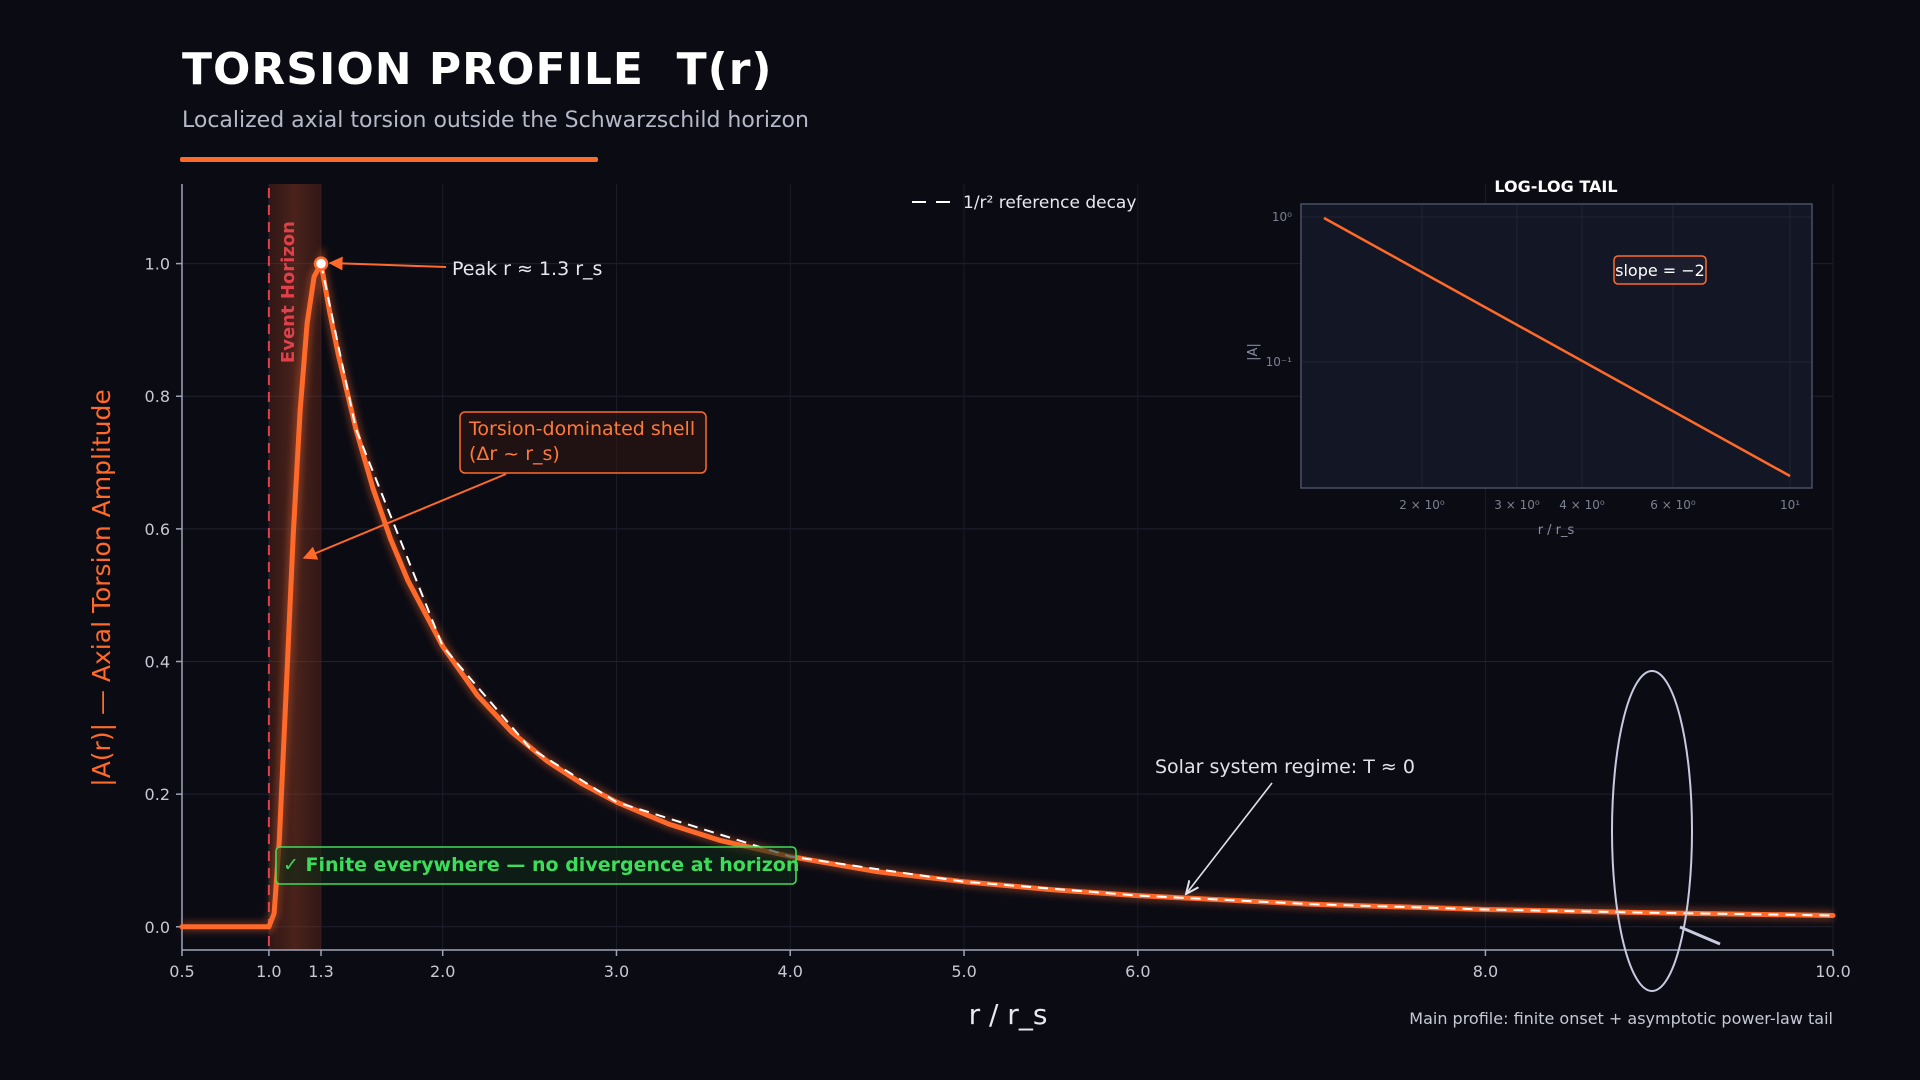 This screenshot has width=1920, height=1080. Describe the element at coordinates (477, 69) in the screenshot. I see `page-title: TORSION PROFILE T(r)` at that location.